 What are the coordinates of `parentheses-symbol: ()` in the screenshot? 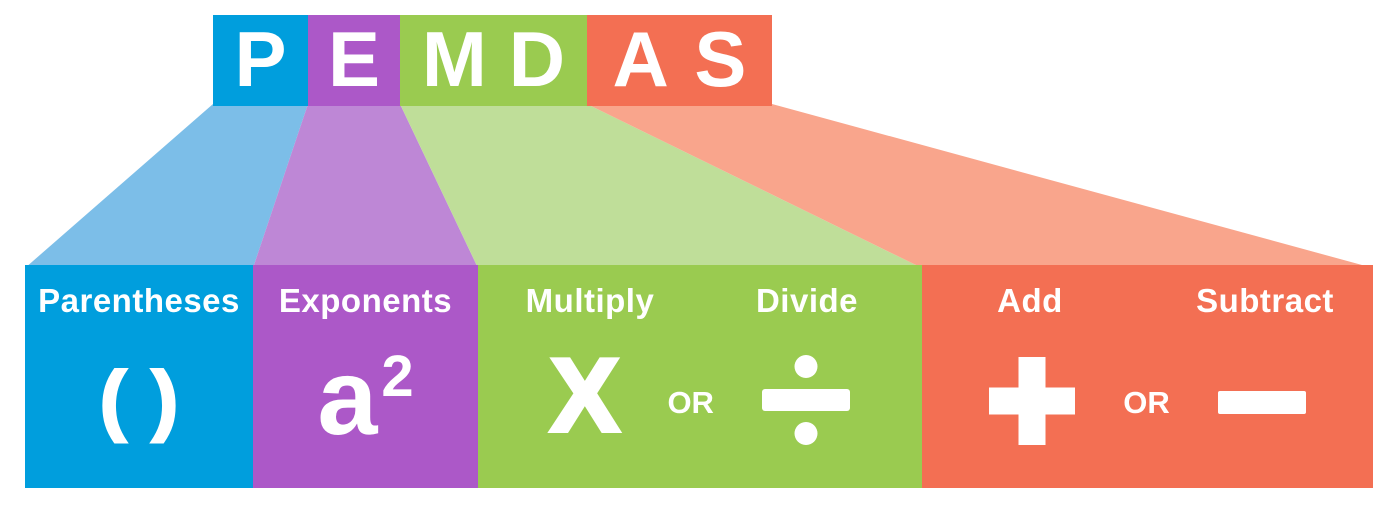 It's located at (151, 398).